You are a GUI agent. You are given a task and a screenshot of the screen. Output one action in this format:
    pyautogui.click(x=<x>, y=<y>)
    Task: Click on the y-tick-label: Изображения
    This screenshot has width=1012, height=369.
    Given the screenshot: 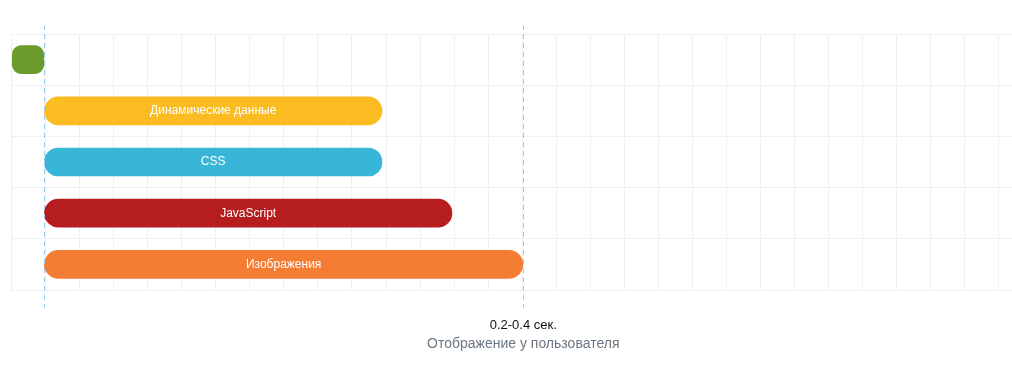 What is the action you would take?
    pyautogui.click(x=283, y=263)
    